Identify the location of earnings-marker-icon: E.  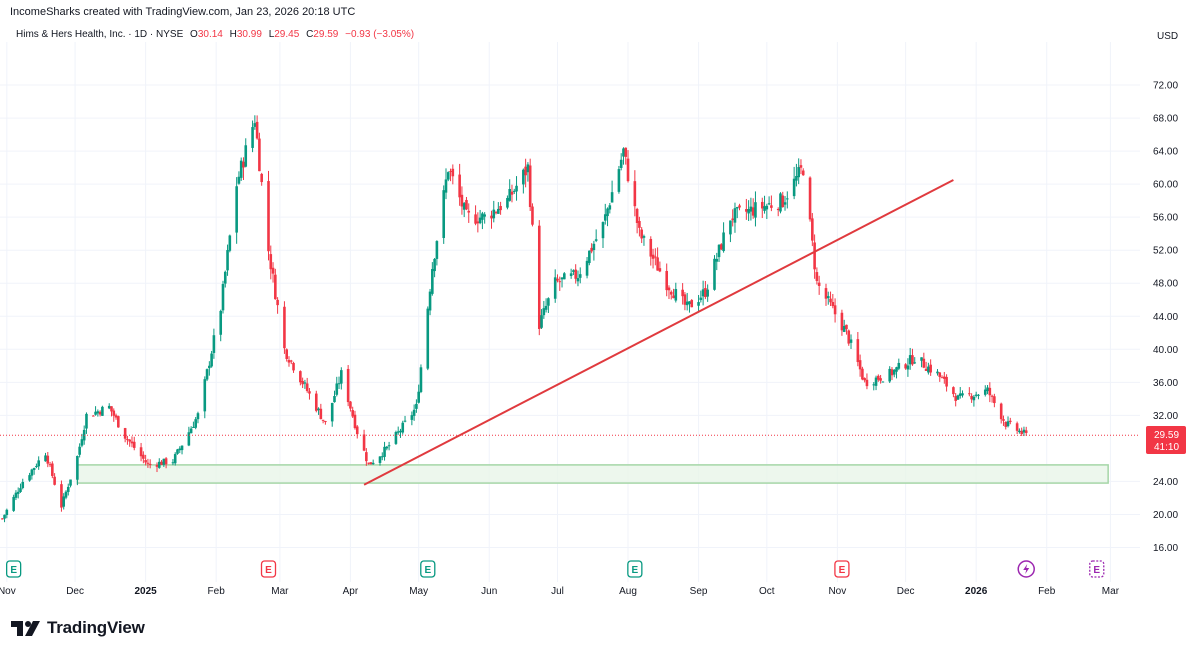
(1097, 569).